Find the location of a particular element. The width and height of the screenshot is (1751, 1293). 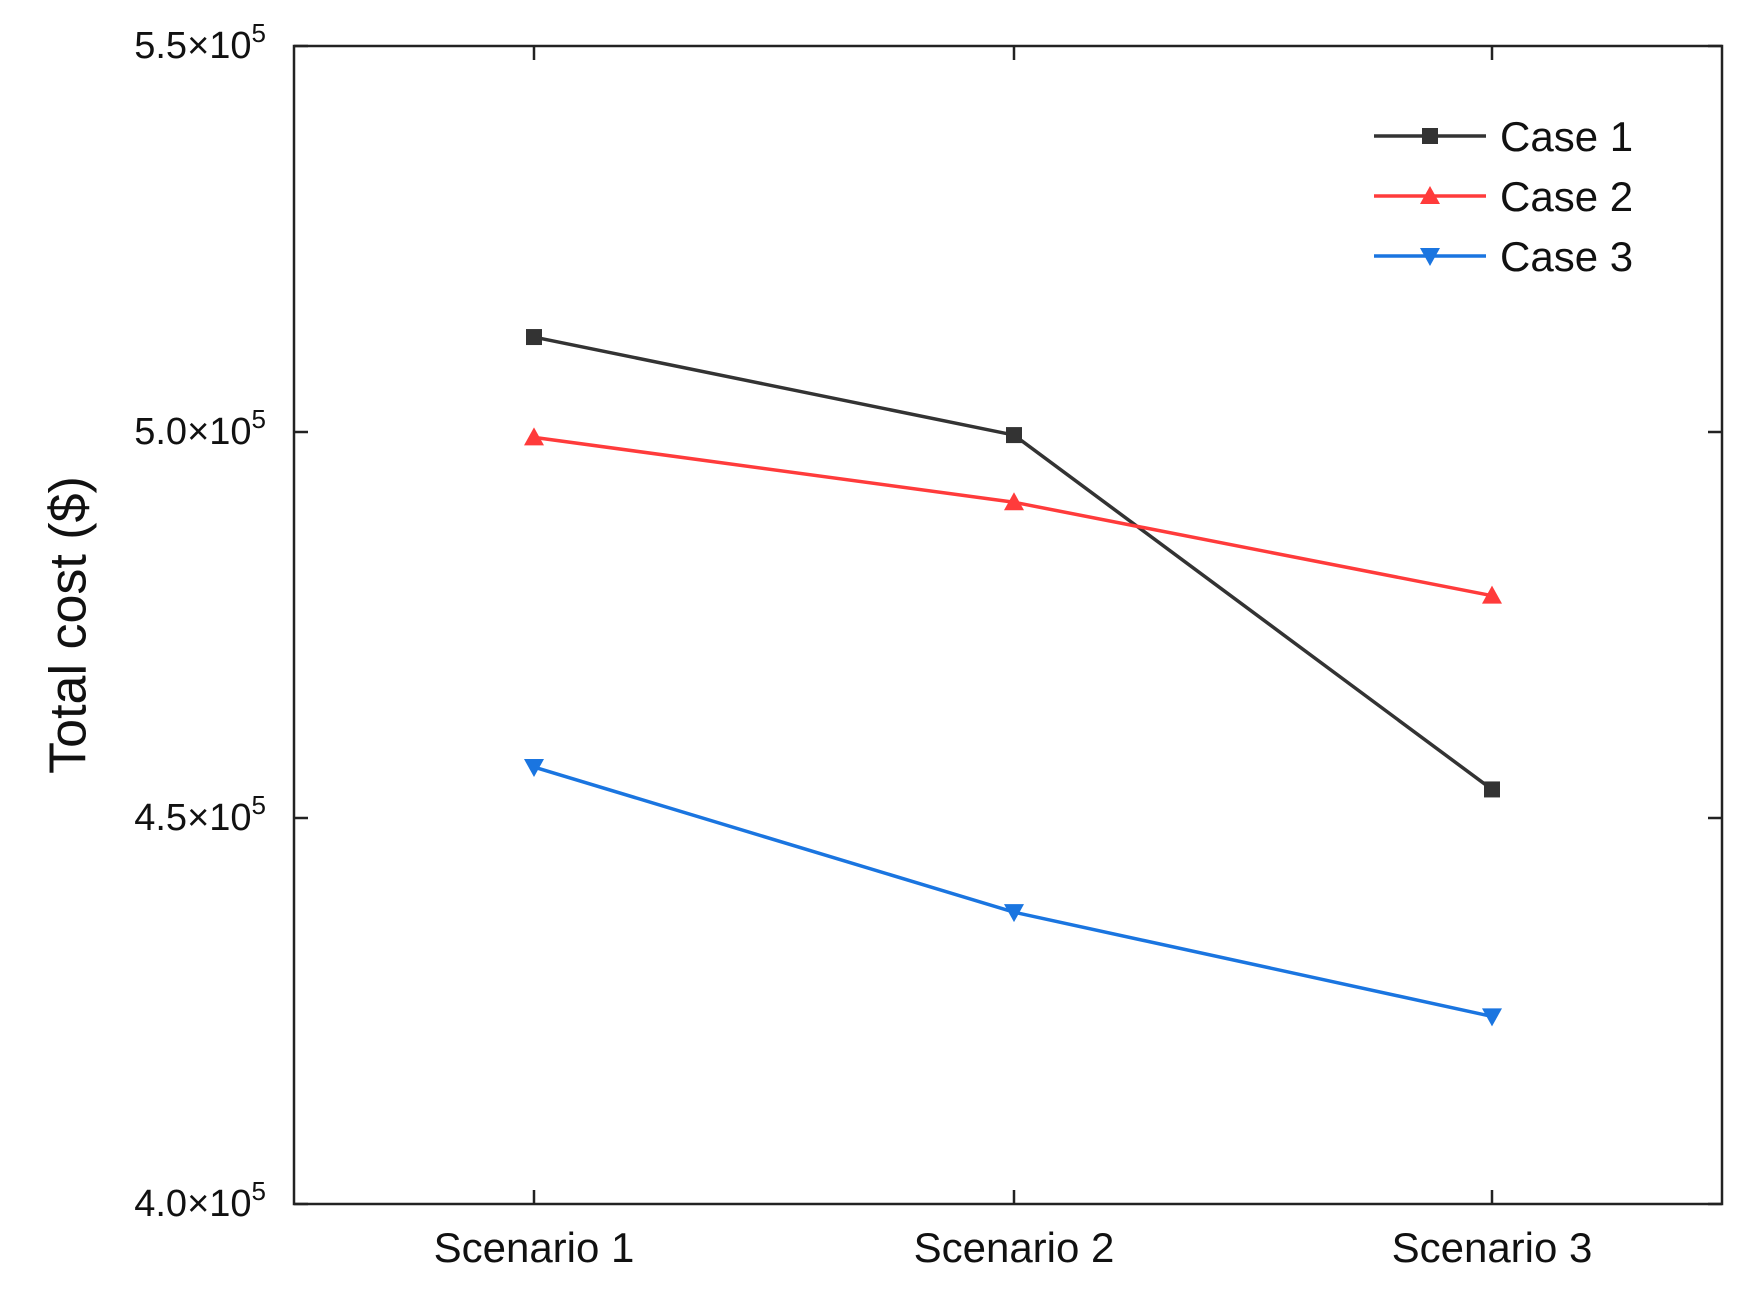

x-tick-label: Scenario 2 is located at coordinates (1014, 1247).